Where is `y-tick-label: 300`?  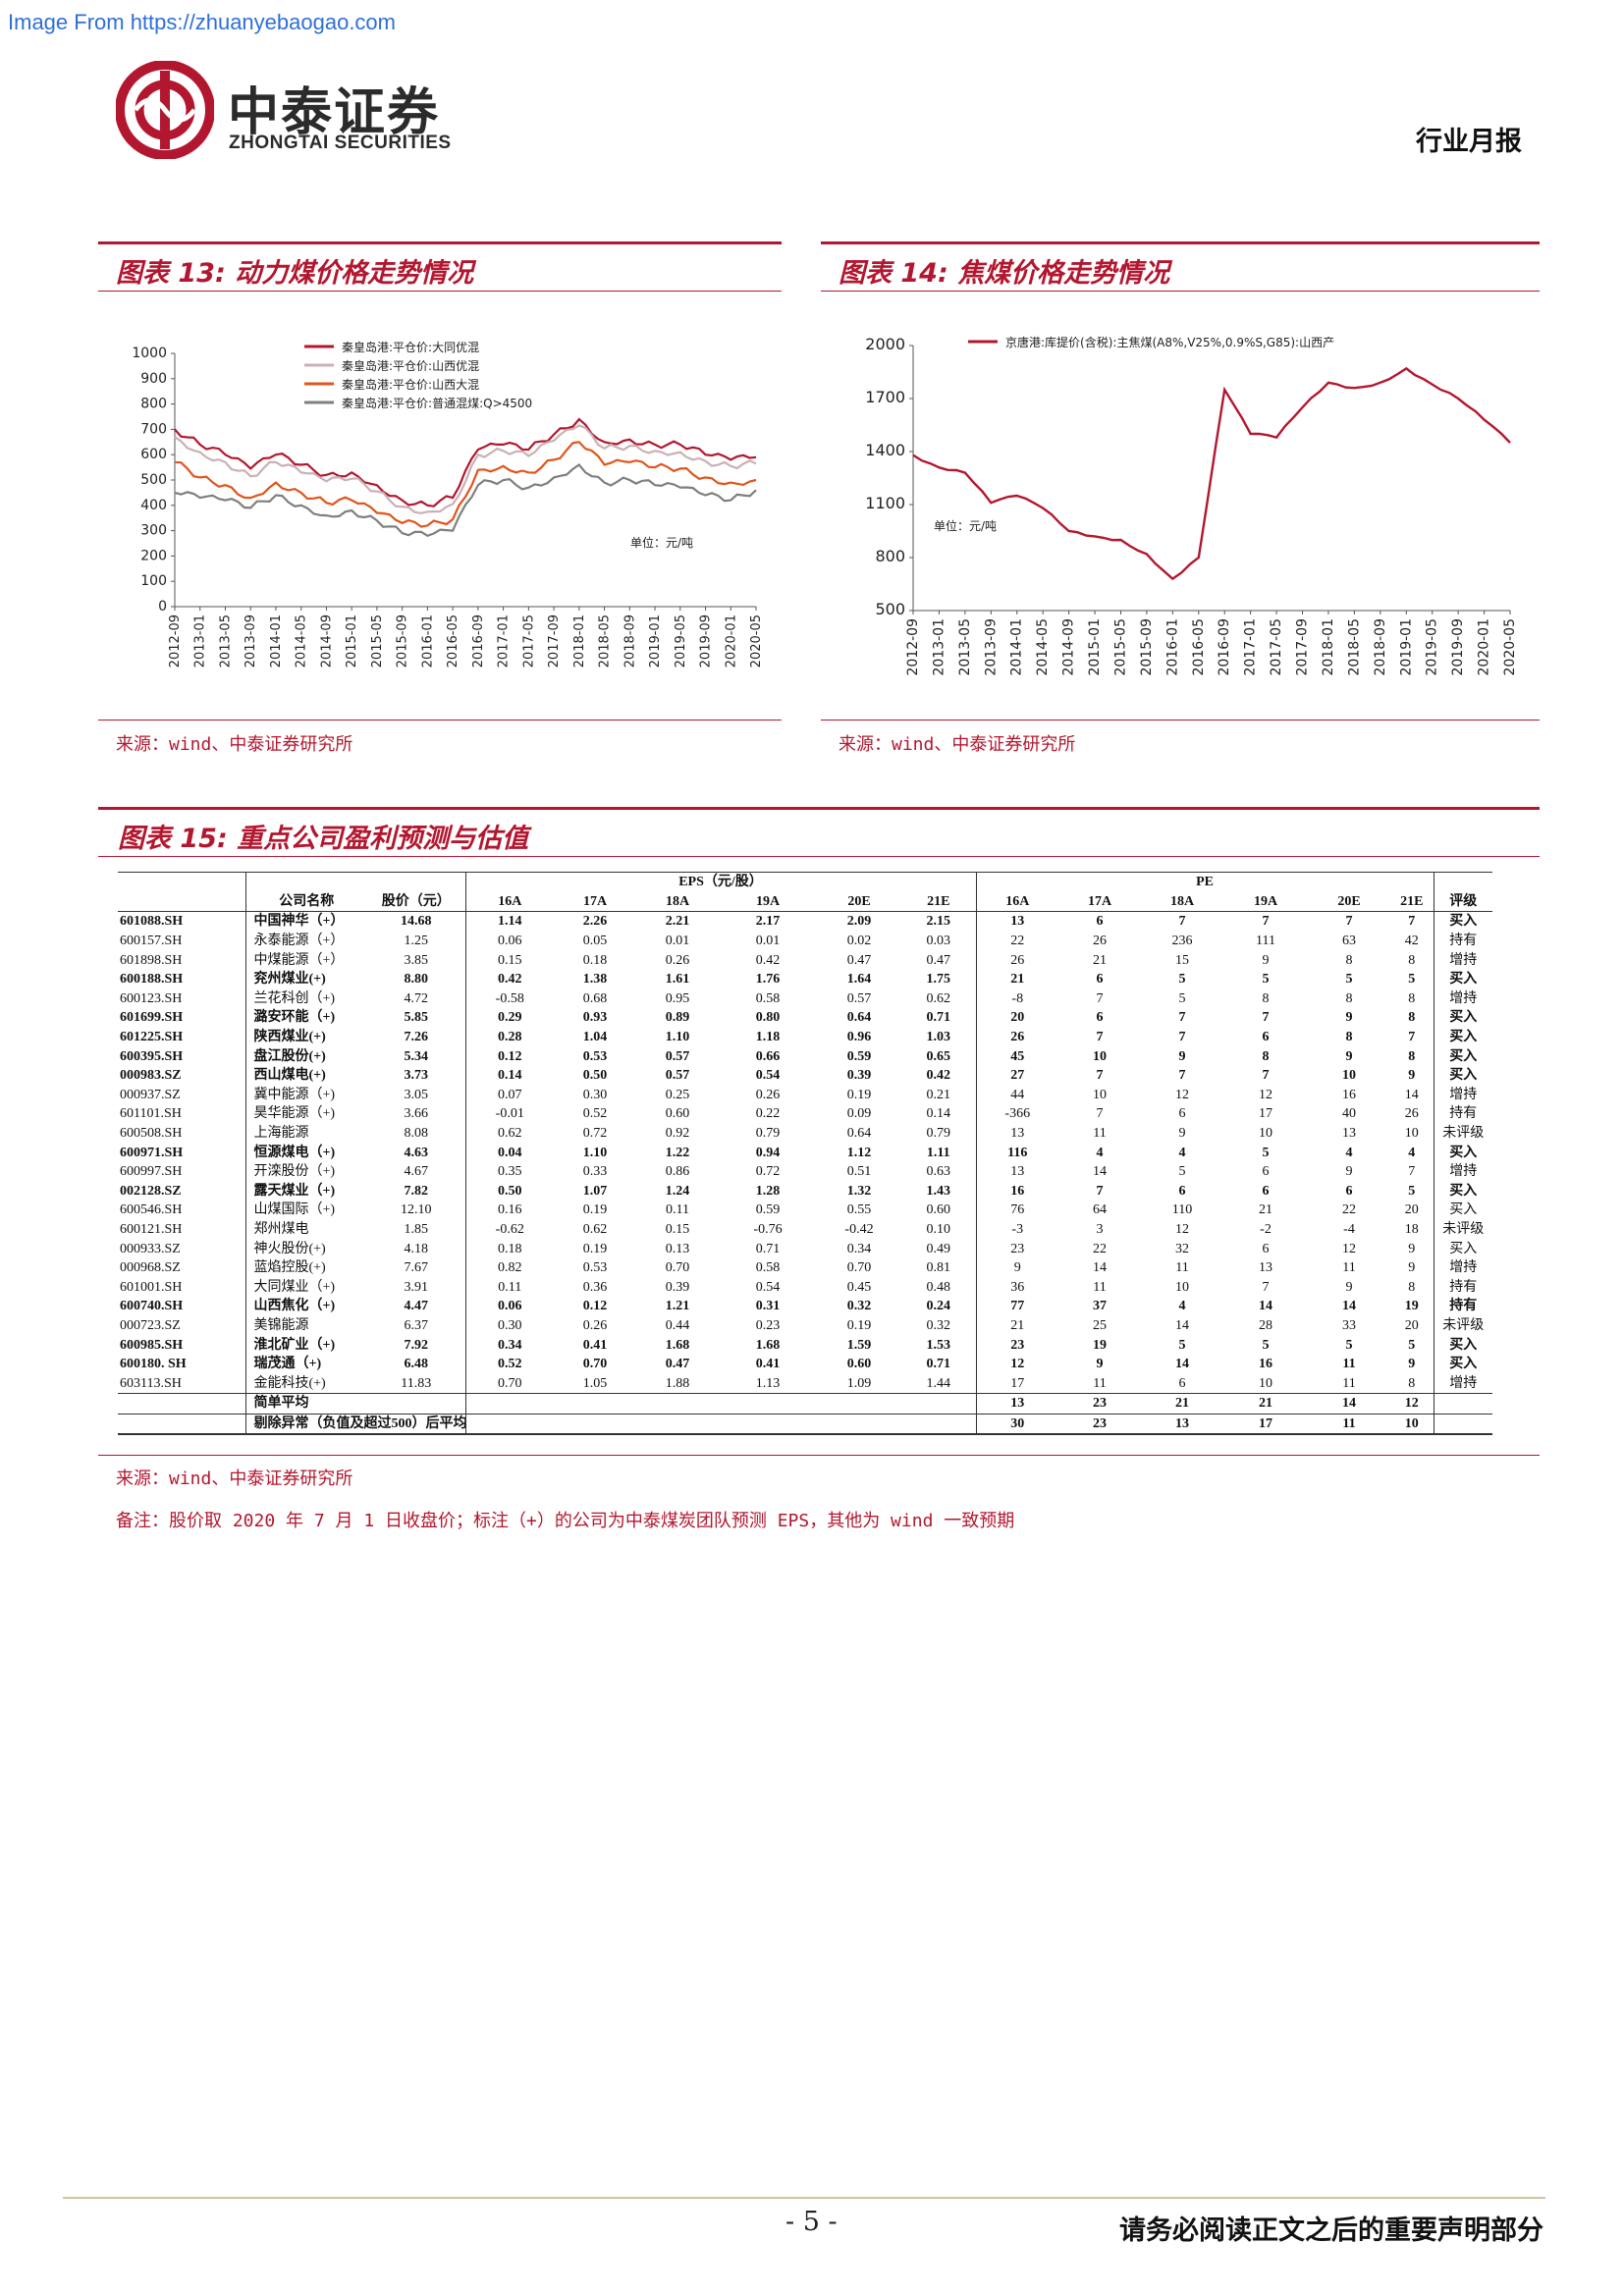 y-tick-label: 300 is located at coordinates (153, 531).